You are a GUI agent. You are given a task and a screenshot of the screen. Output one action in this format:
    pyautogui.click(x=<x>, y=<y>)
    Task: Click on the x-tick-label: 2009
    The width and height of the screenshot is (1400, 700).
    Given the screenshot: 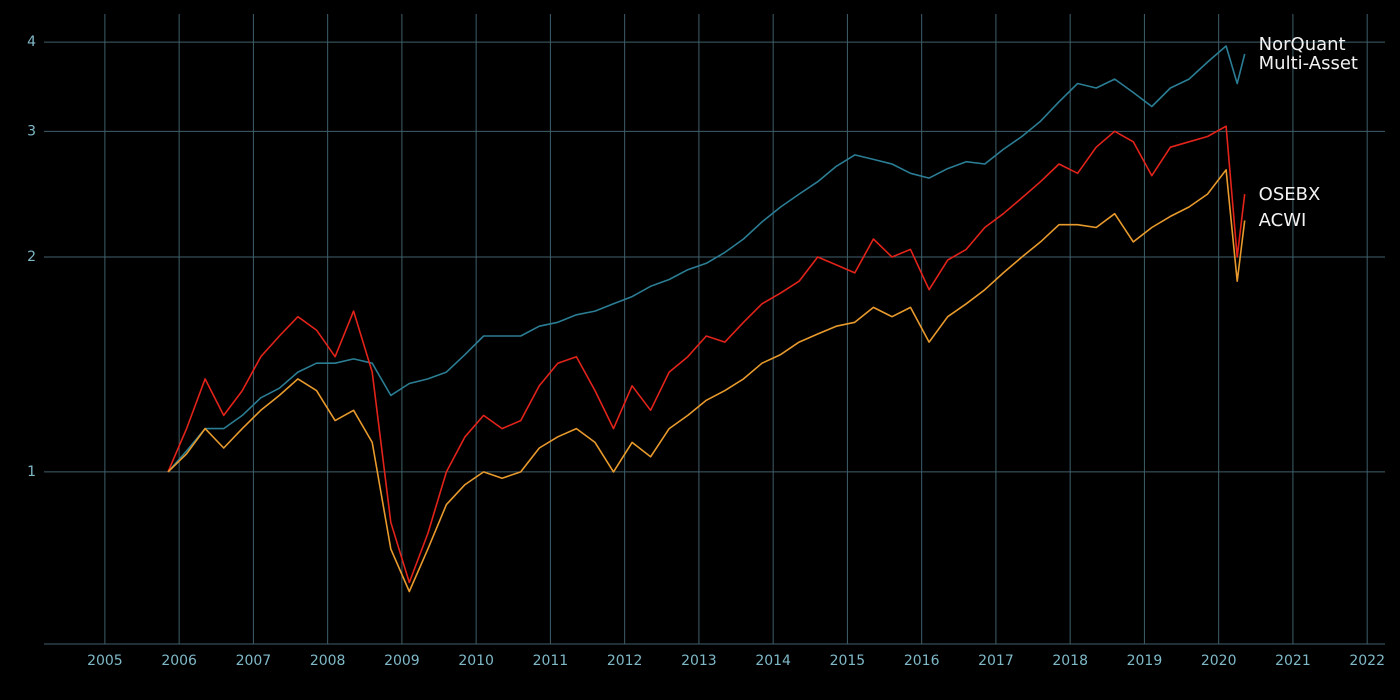 What is the action you would take?
    pyautogui.click(x=402, y=661)
    